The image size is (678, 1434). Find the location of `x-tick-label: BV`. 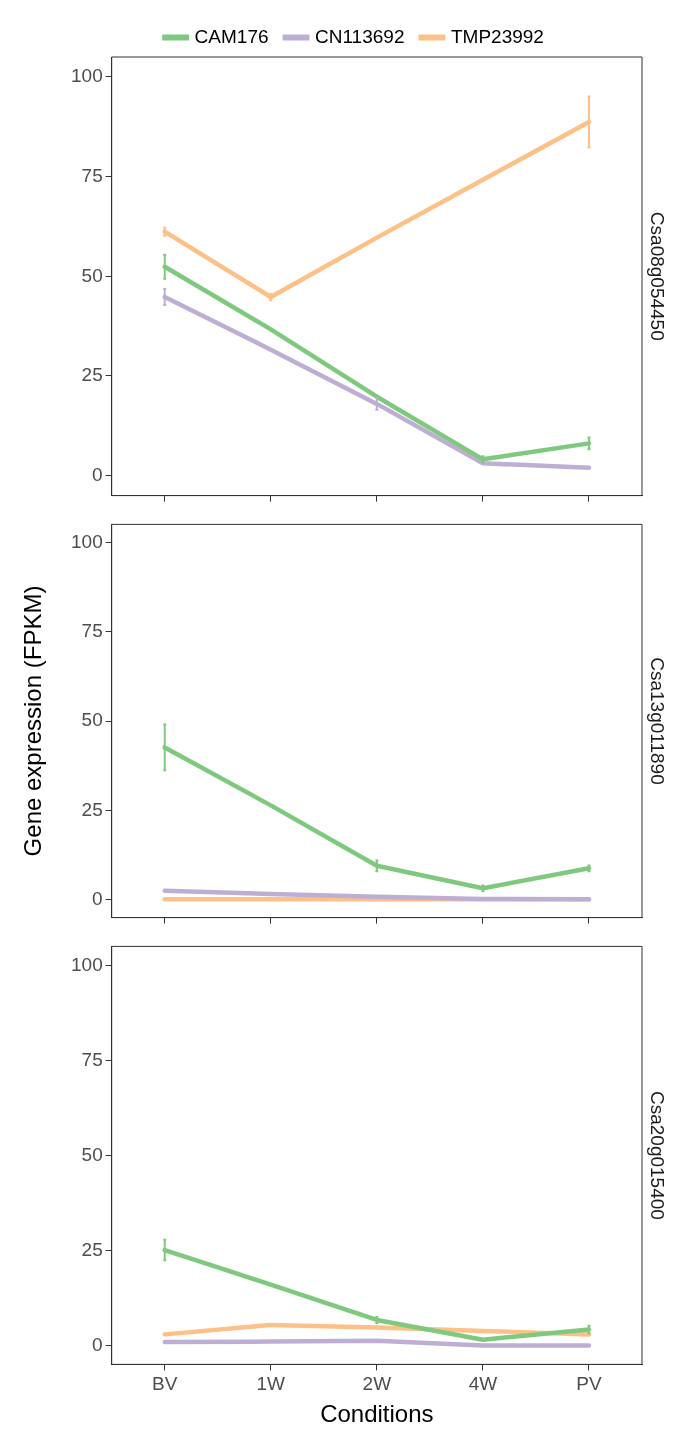

x-tick-label: BV is located at coordinates (165, 1384).